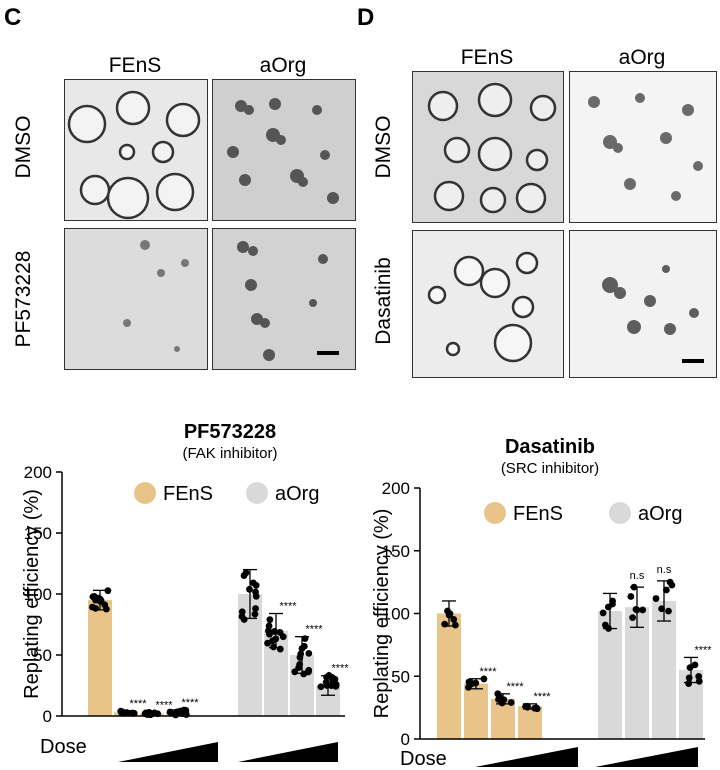 Image resolution: width=720 pixels, height=770 pixels. I want to click on y-tick-label: 100, so click(396, 614).